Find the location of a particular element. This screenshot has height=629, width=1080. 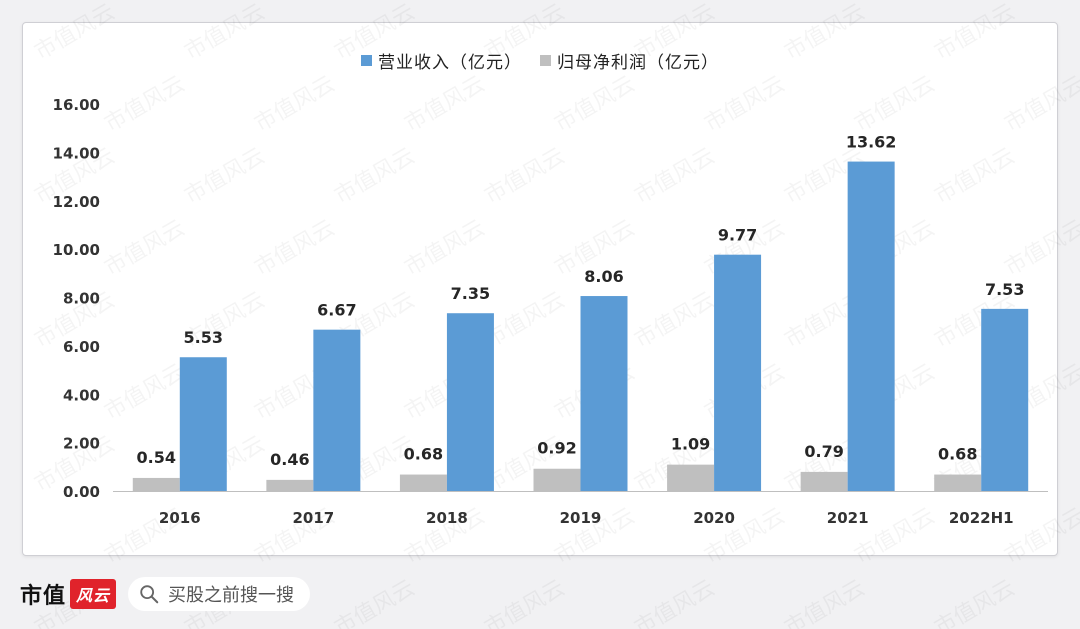

x-tick-label: 2017 is located at coordinates (313, 518).